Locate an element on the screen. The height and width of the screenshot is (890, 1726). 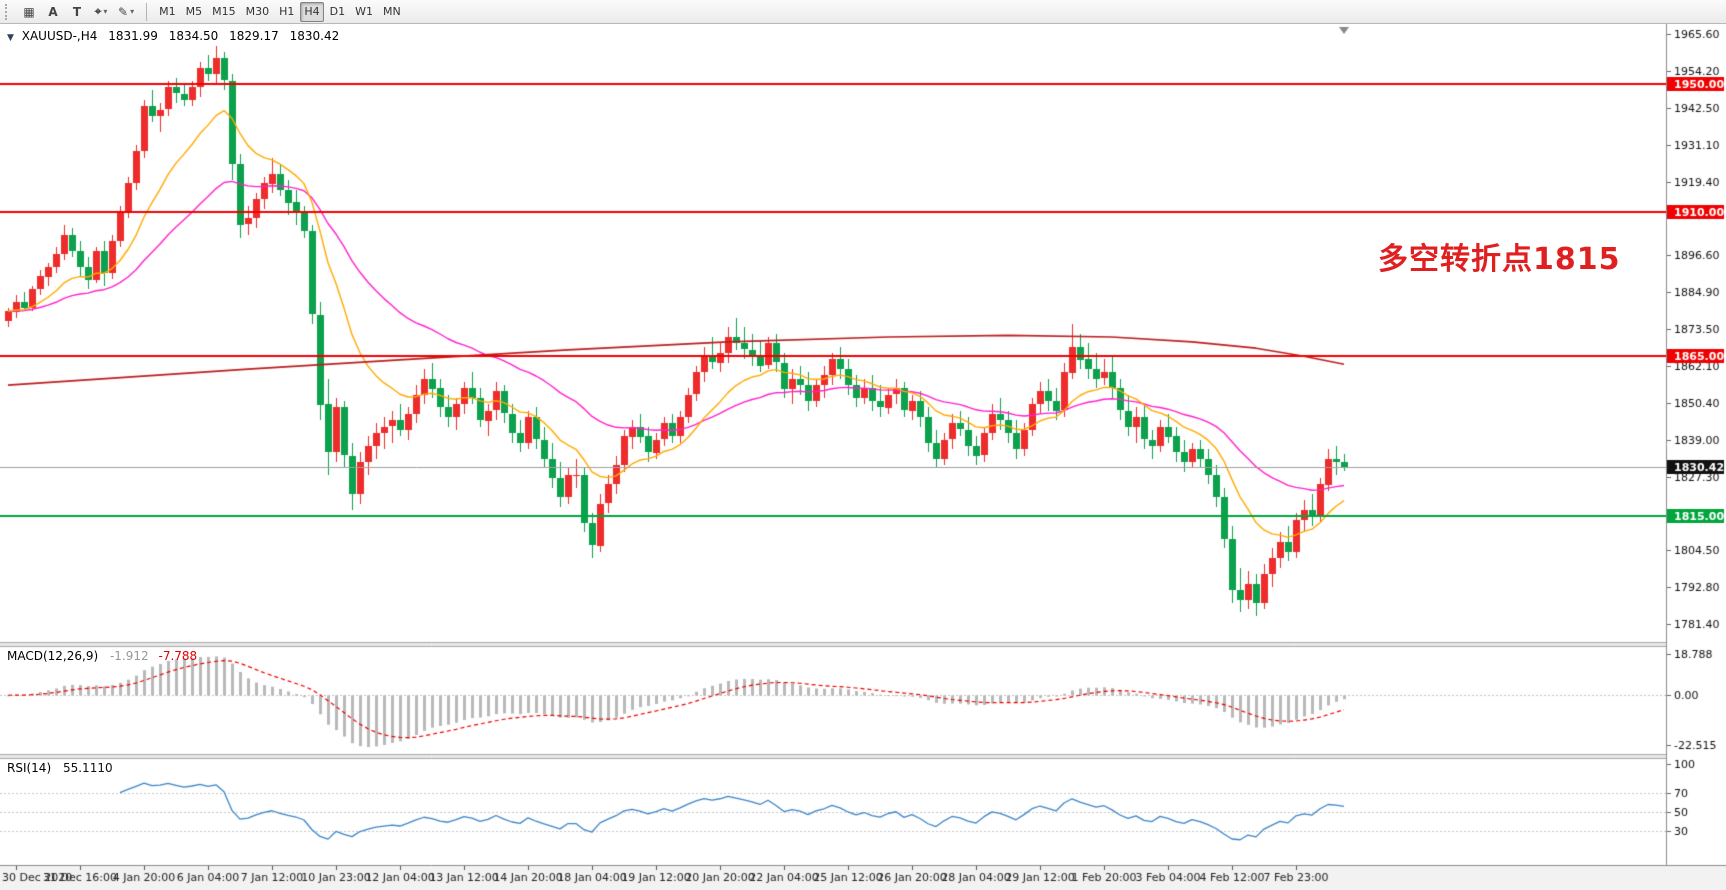
timeframe-m15-button: M15 is located at coordinates (224, 12).